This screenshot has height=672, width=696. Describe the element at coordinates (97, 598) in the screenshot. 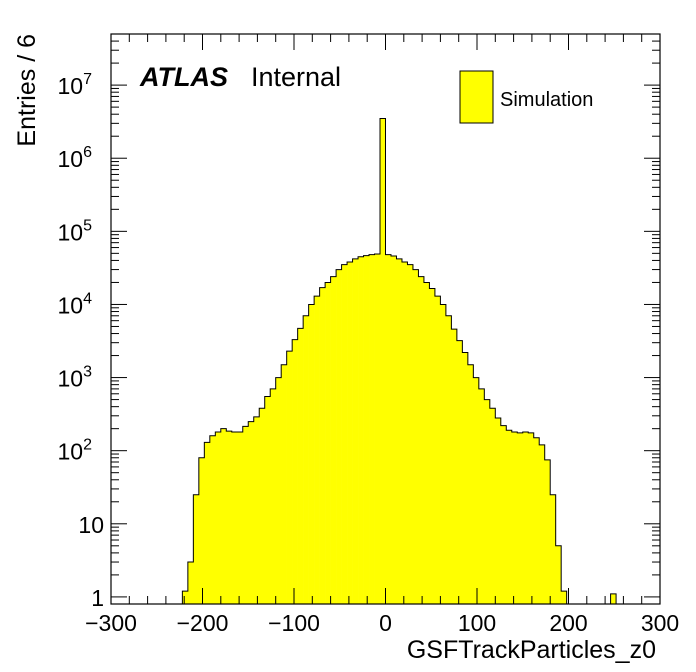

I see `y-tick-label: 1` at that location.